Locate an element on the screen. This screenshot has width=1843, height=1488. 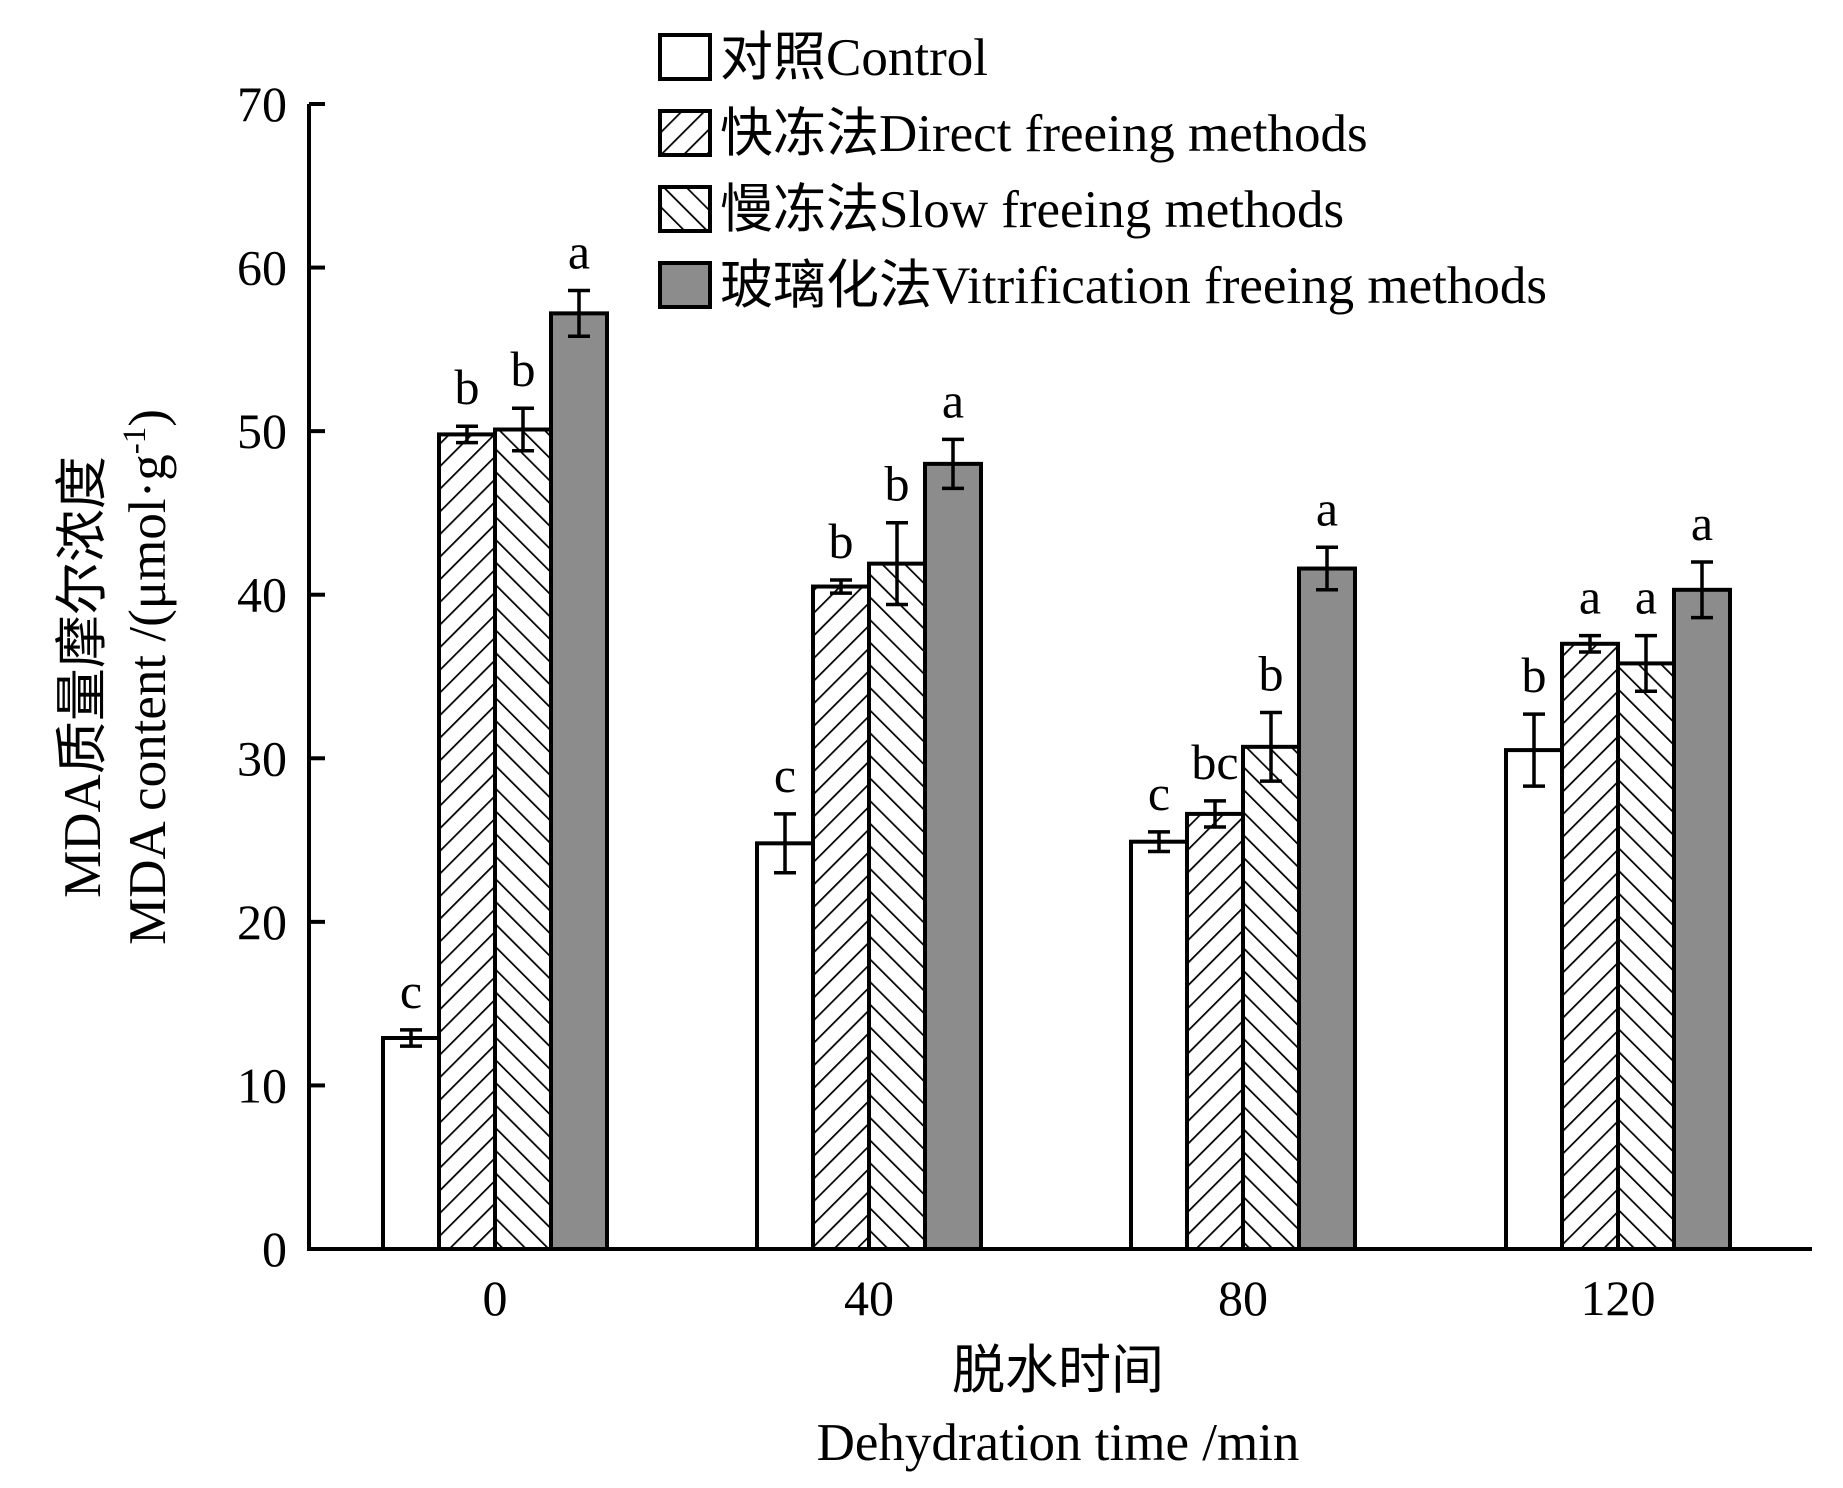
y-axis-title-line2: MDA content /(μmol·g-1) is located at coordinates (147, 677).